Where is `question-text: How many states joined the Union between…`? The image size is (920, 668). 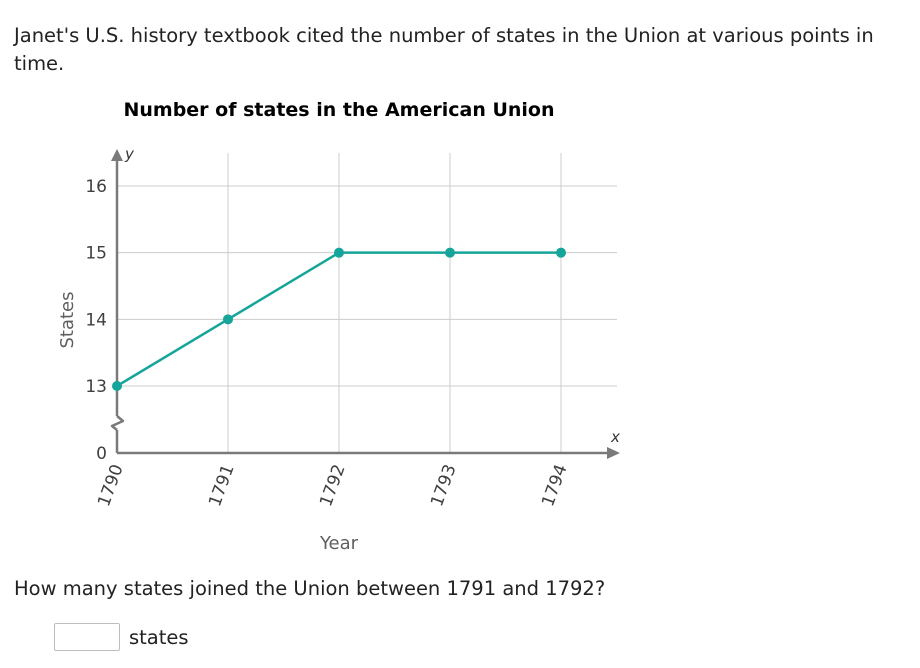
question-text: How many states joined the Union between… is located at coordinates (310, 588).